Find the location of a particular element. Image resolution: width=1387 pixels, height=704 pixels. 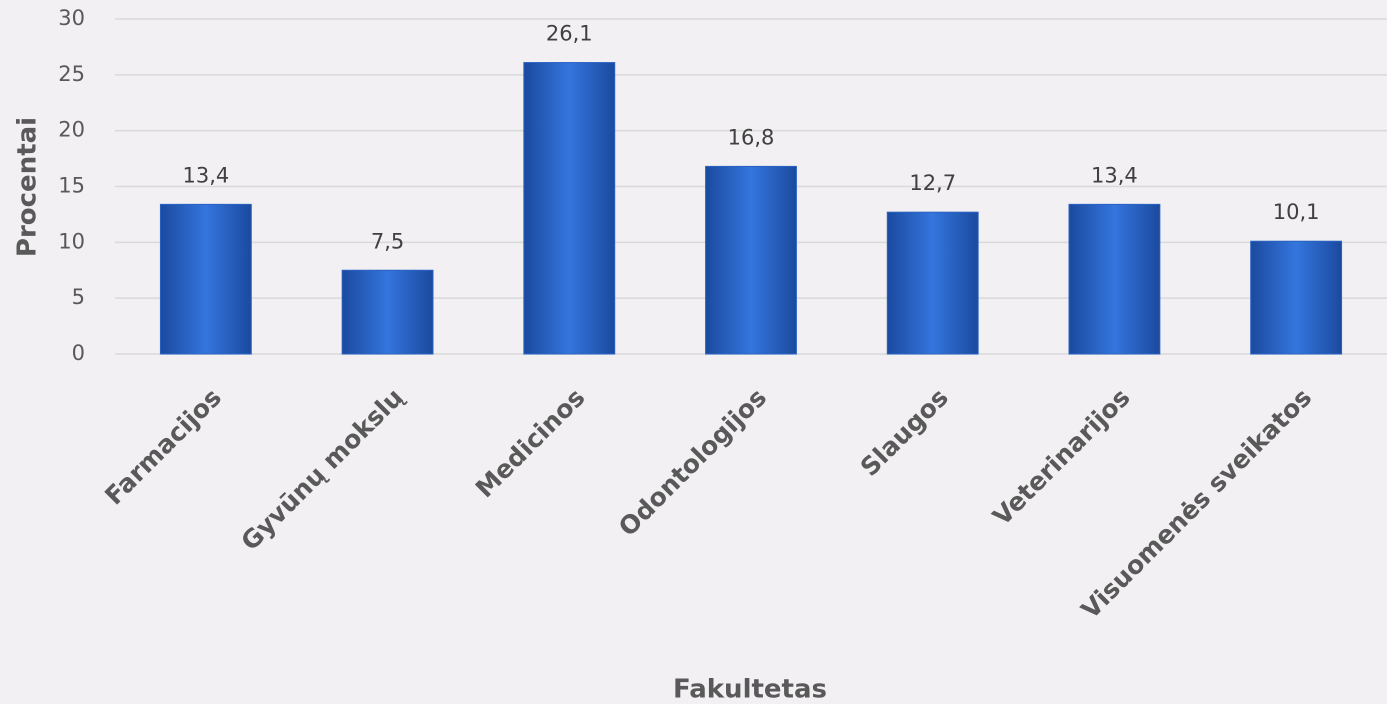

y-tick-label: 30 is located at coordinates (71, 18).